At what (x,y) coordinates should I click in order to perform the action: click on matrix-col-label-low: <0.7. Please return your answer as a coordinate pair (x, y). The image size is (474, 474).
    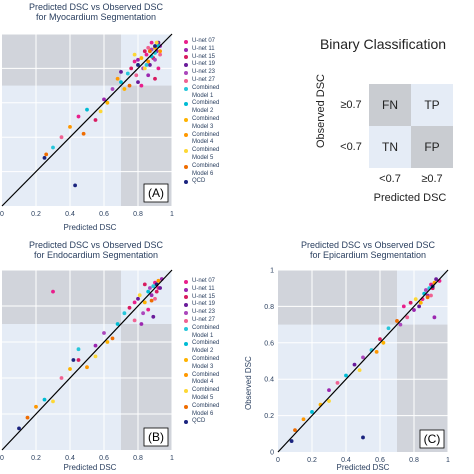
    Looking at the image, I should click on (390, 179).